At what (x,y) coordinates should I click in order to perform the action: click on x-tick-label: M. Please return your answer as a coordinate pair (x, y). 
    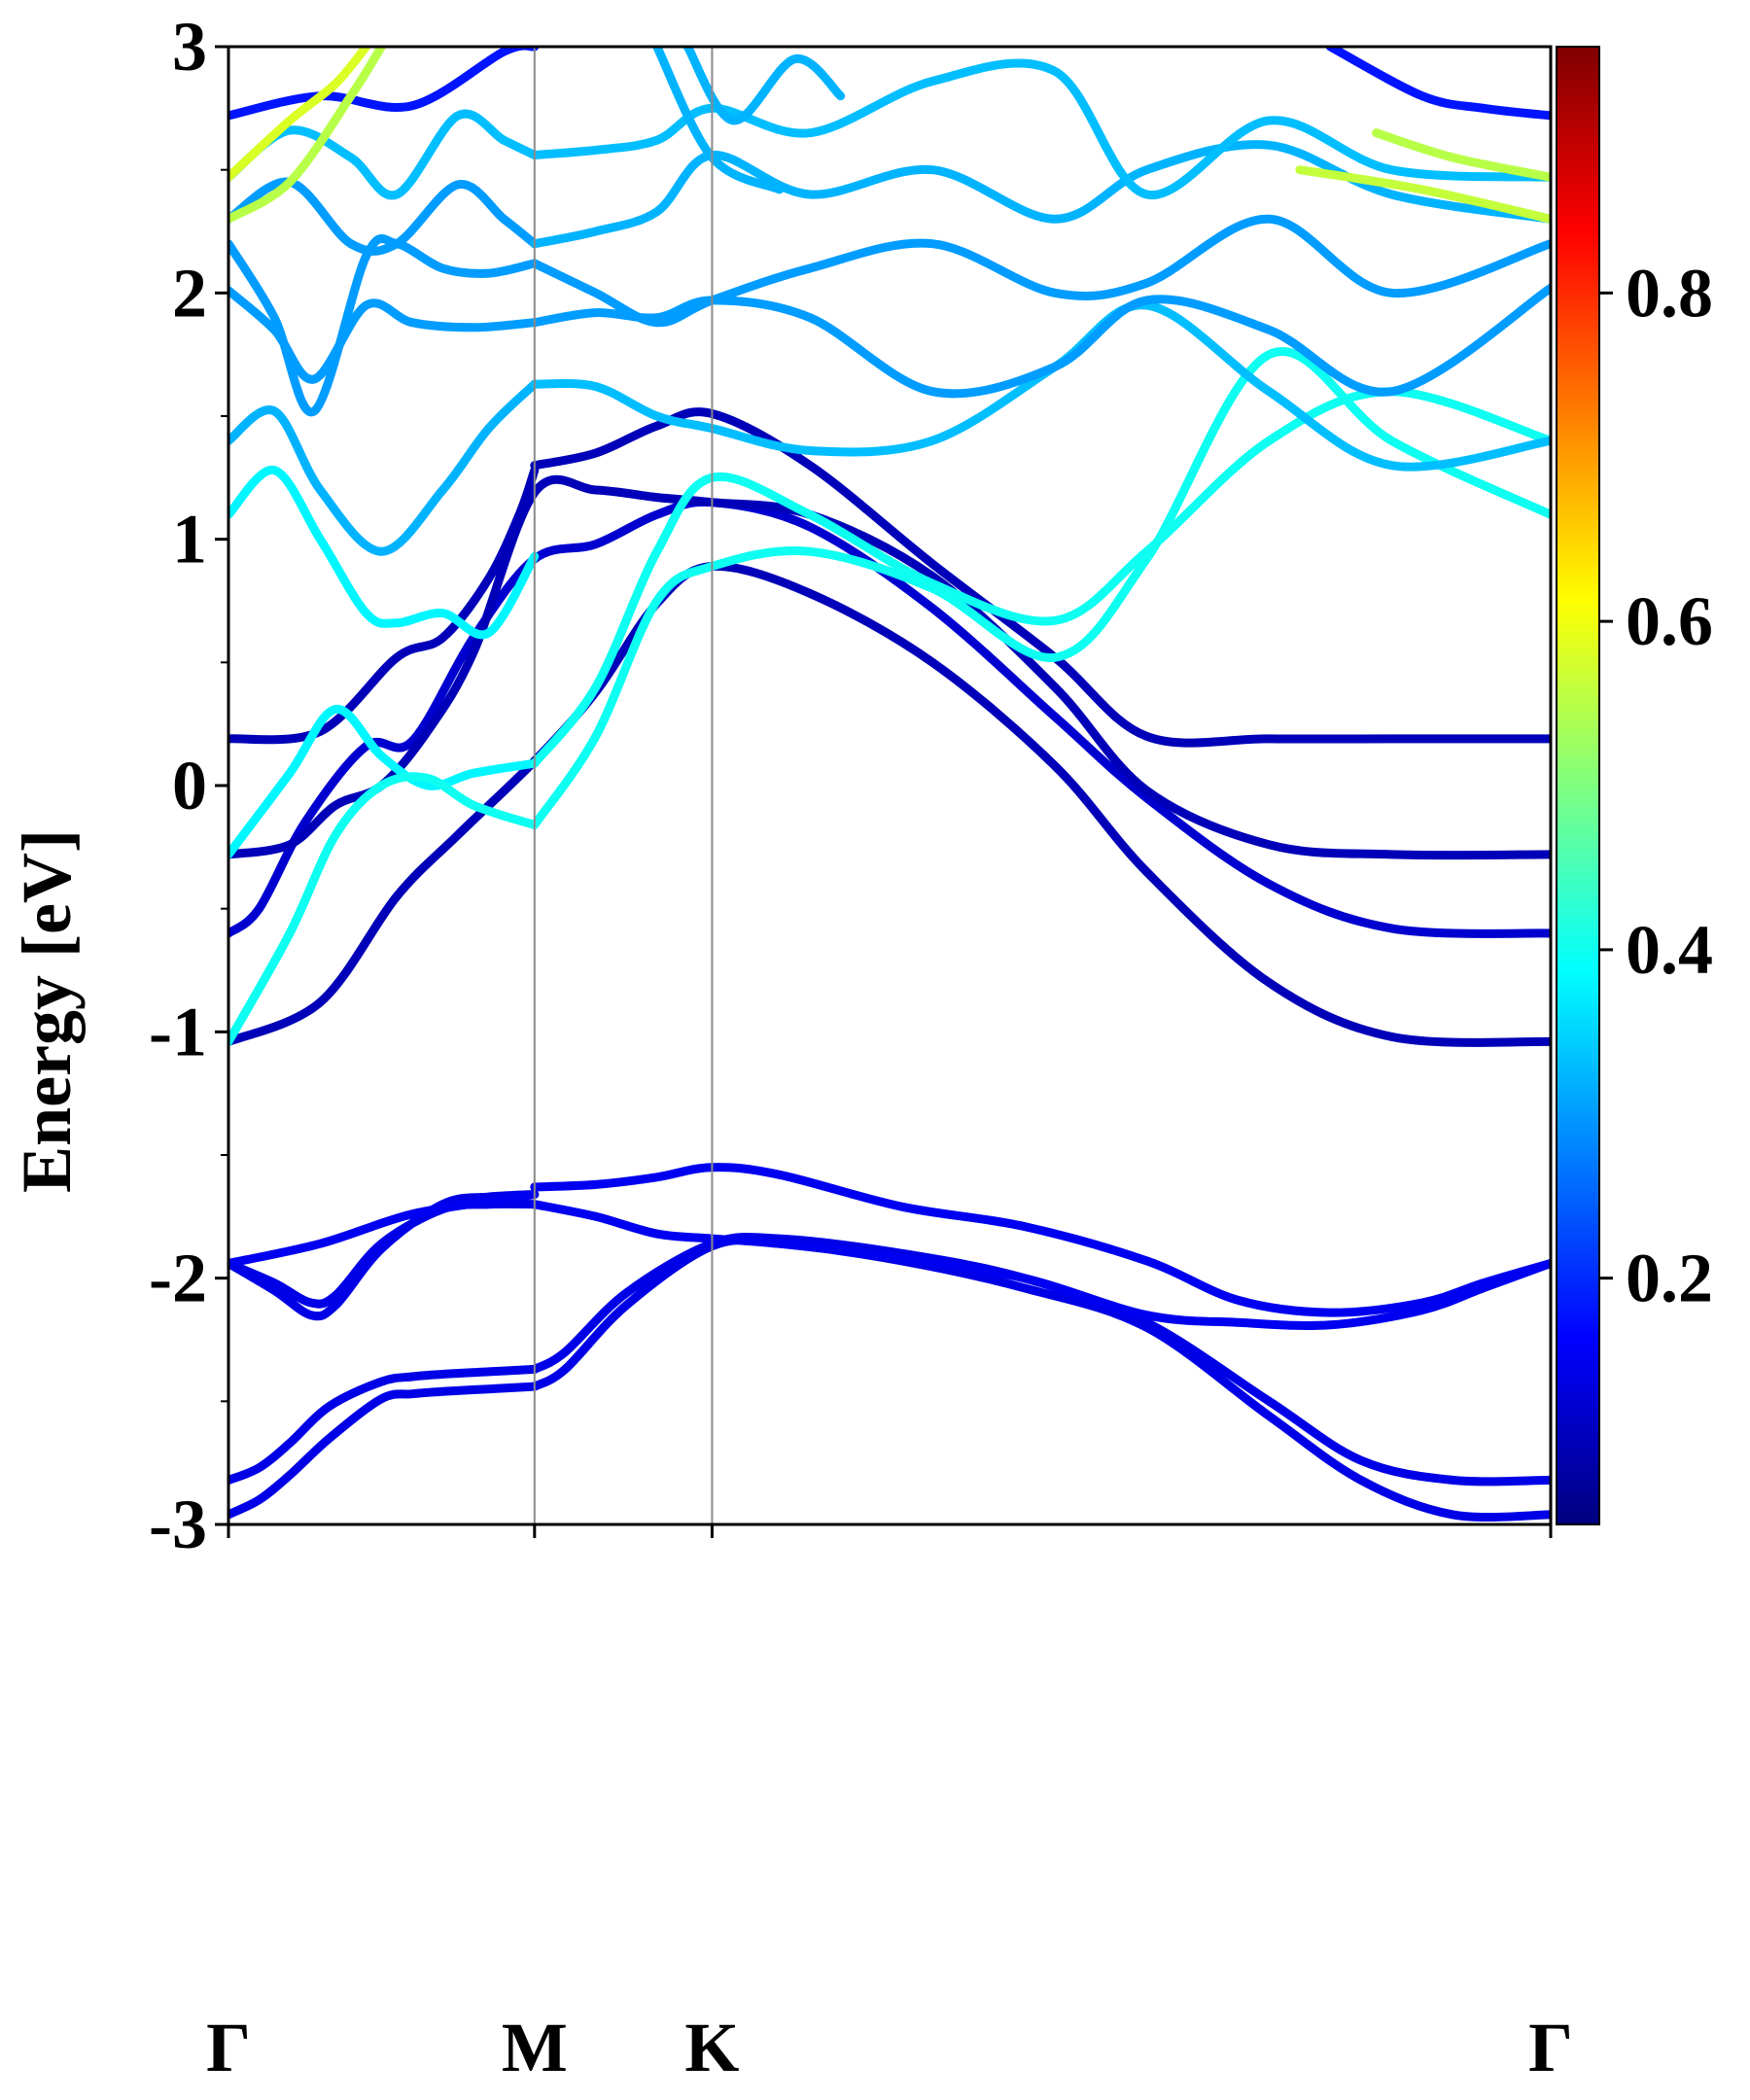
    Looking at the image, I should click on (535, 2047).